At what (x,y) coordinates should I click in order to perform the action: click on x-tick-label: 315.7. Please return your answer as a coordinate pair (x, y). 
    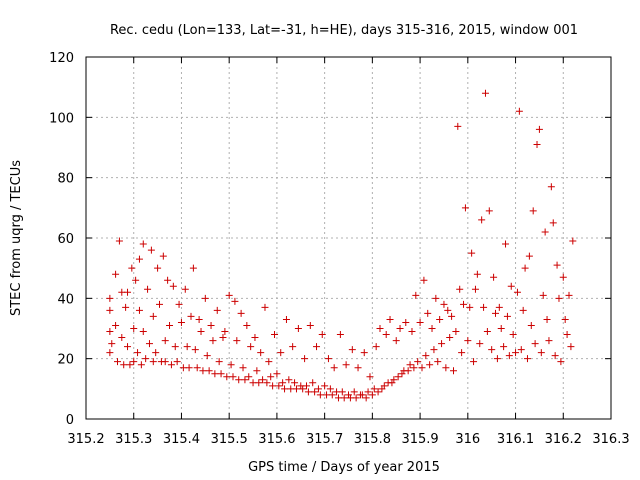
    Looking at the image, I should click on (324, 439).